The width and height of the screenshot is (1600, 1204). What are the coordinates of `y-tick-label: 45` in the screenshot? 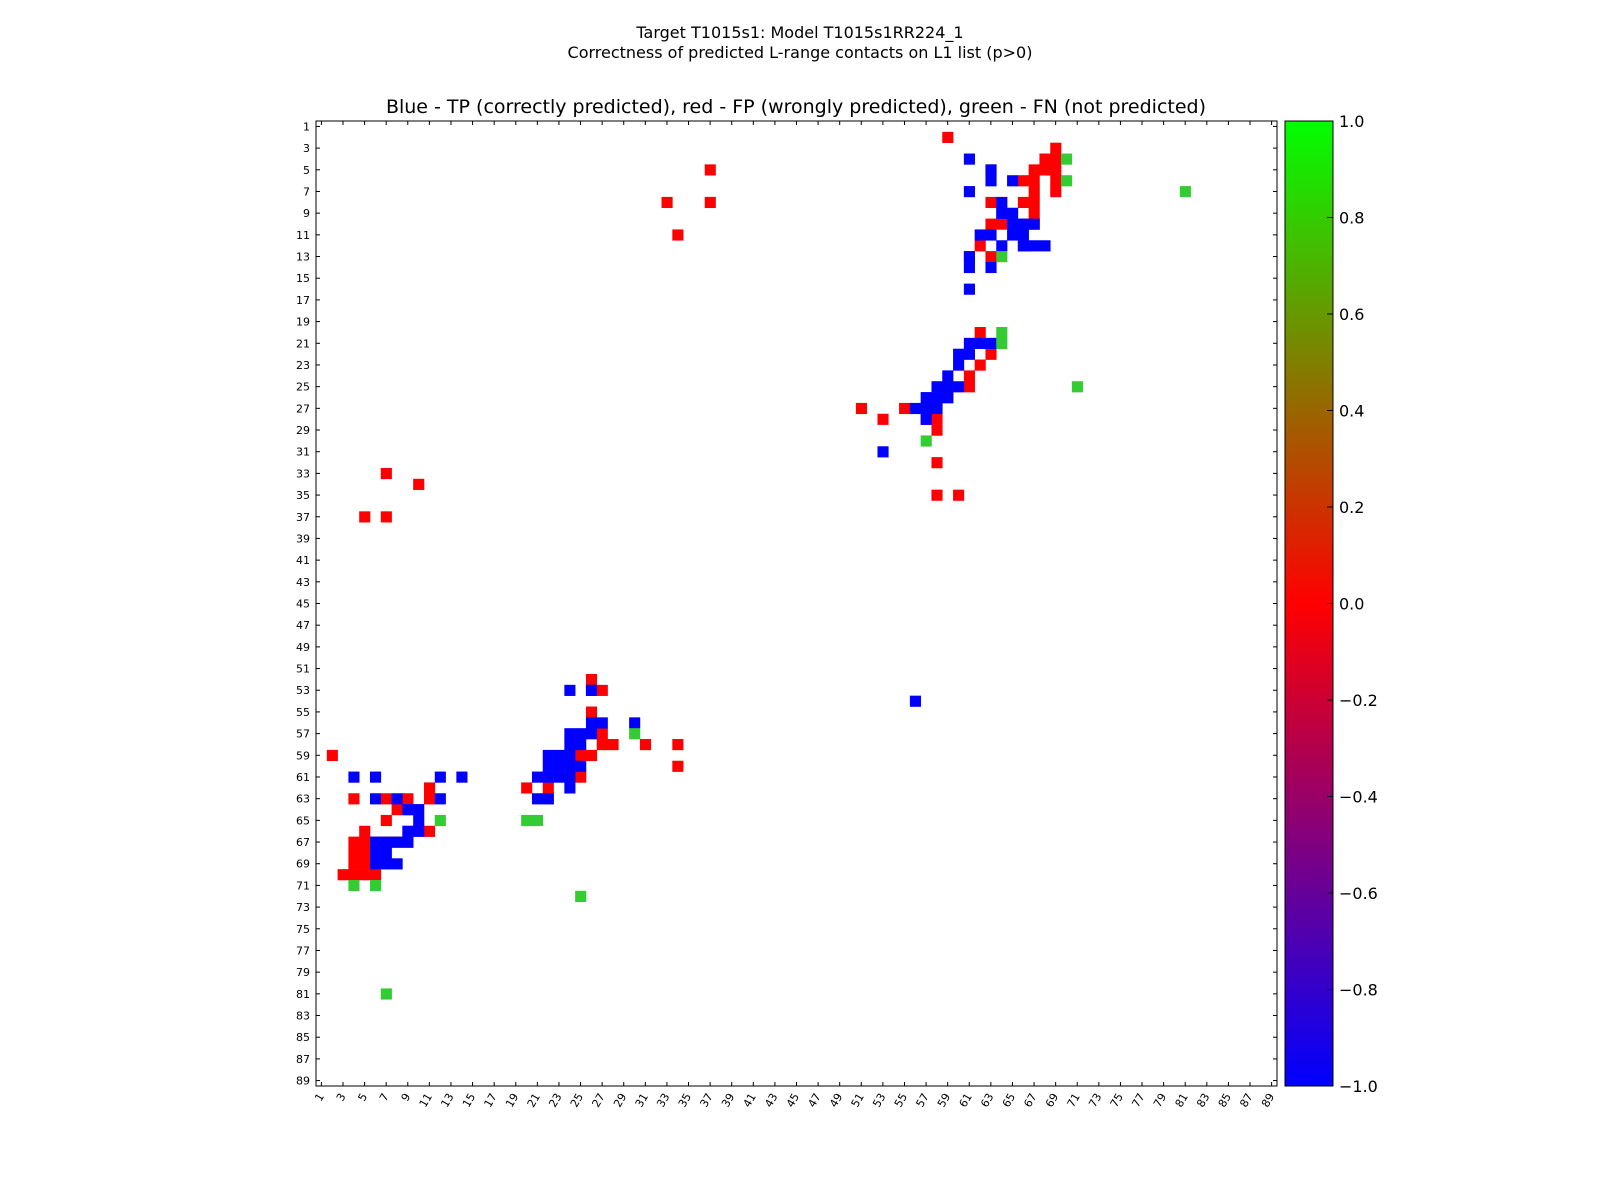 It's located at (303, 604).